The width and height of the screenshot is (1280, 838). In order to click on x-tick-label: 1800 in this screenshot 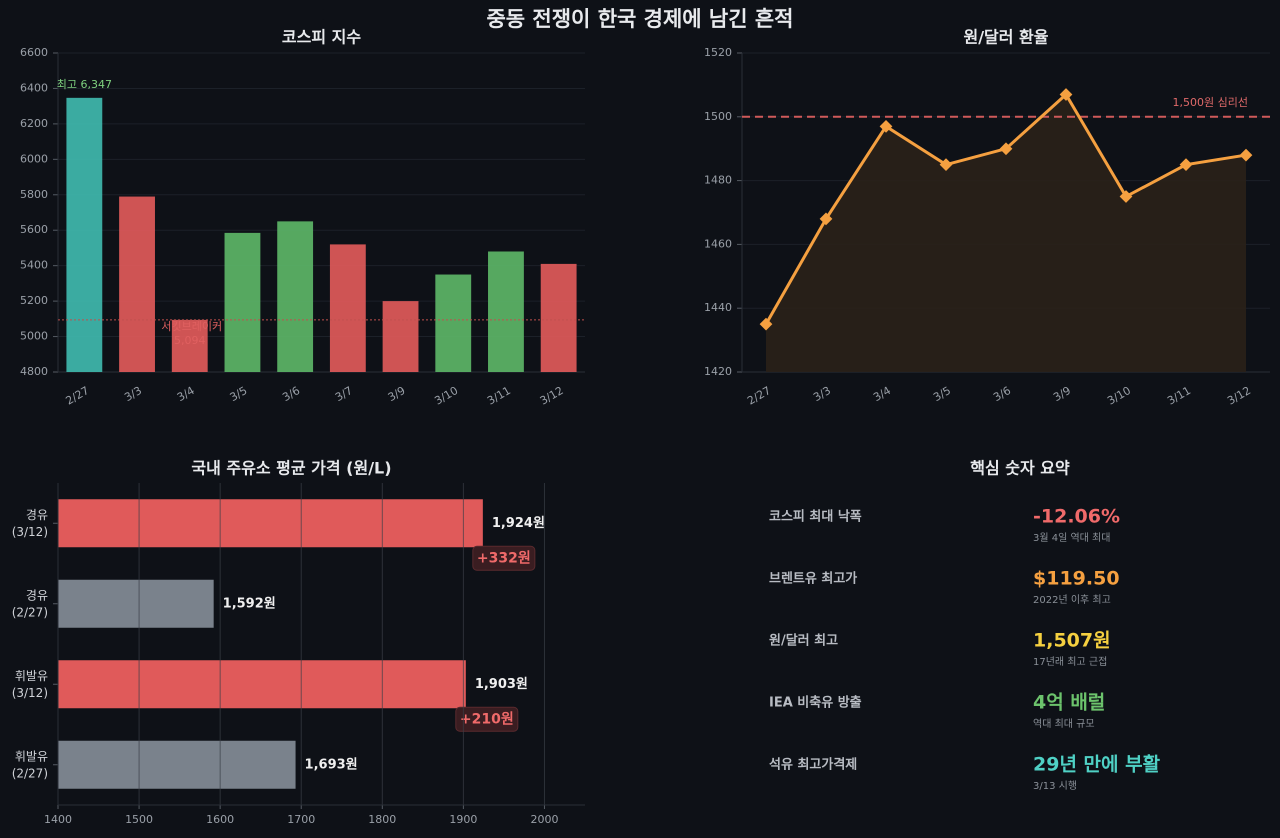, I will do `click(382, 819)`.